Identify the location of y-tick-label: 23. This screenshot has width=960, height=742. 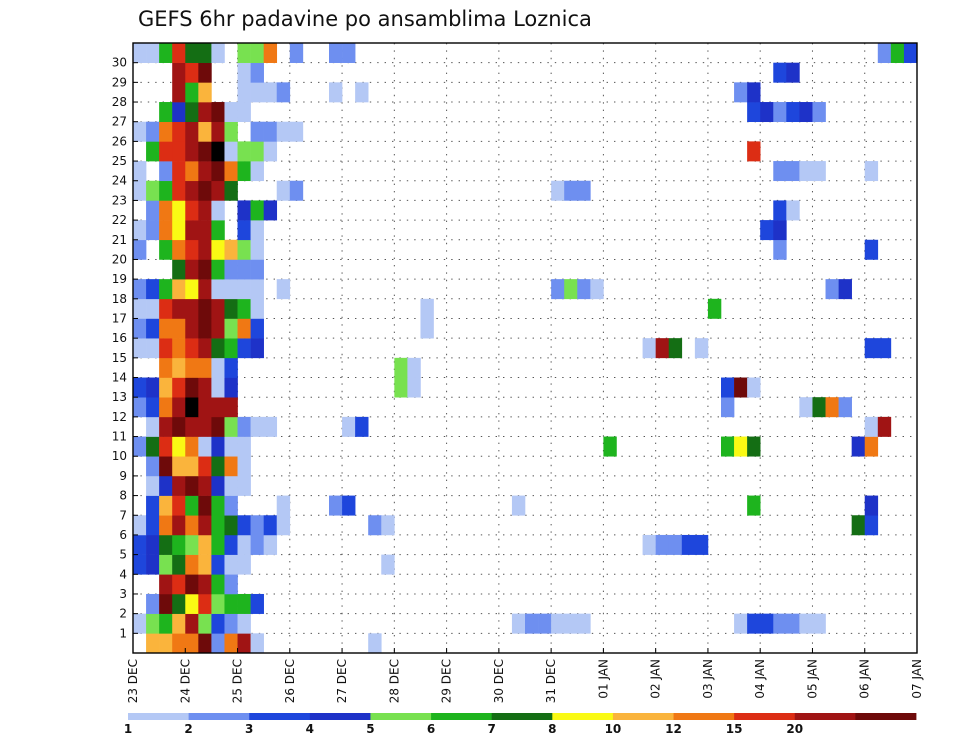
(119, 200).